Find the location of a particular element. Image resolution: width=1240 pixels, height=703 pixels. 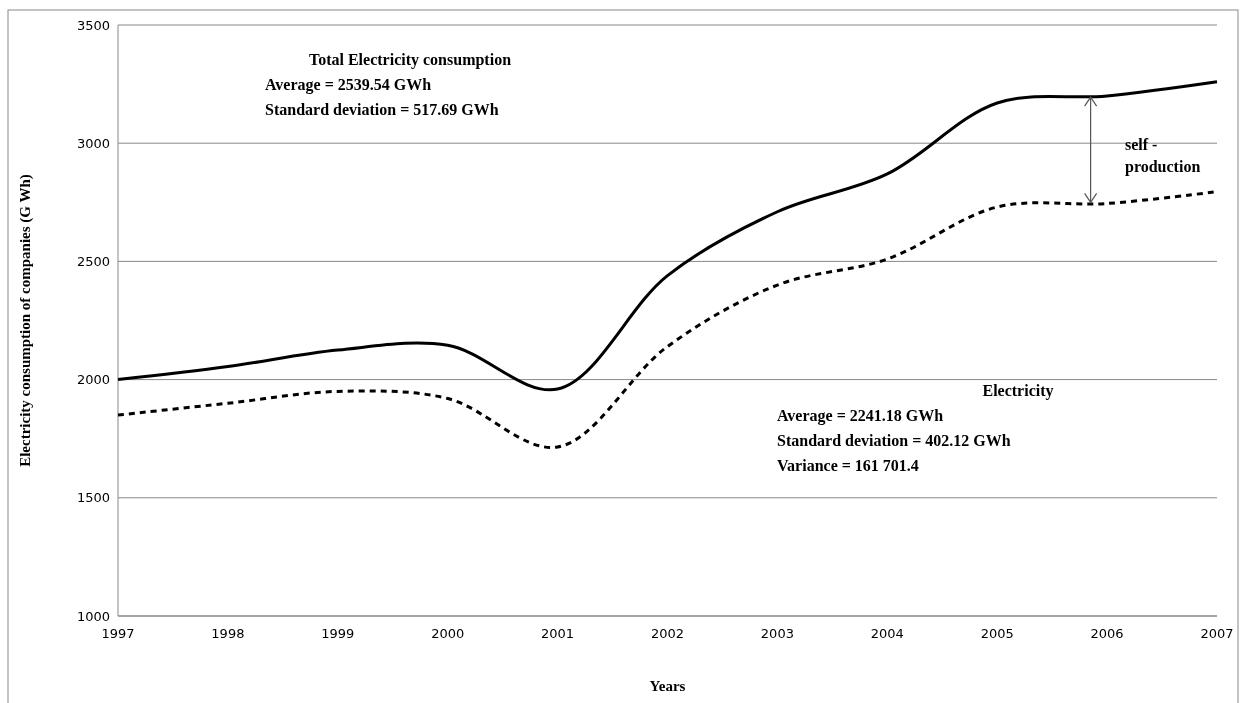

annotation: Average = 2241.18 GWh is located at coordinates (860, 416).